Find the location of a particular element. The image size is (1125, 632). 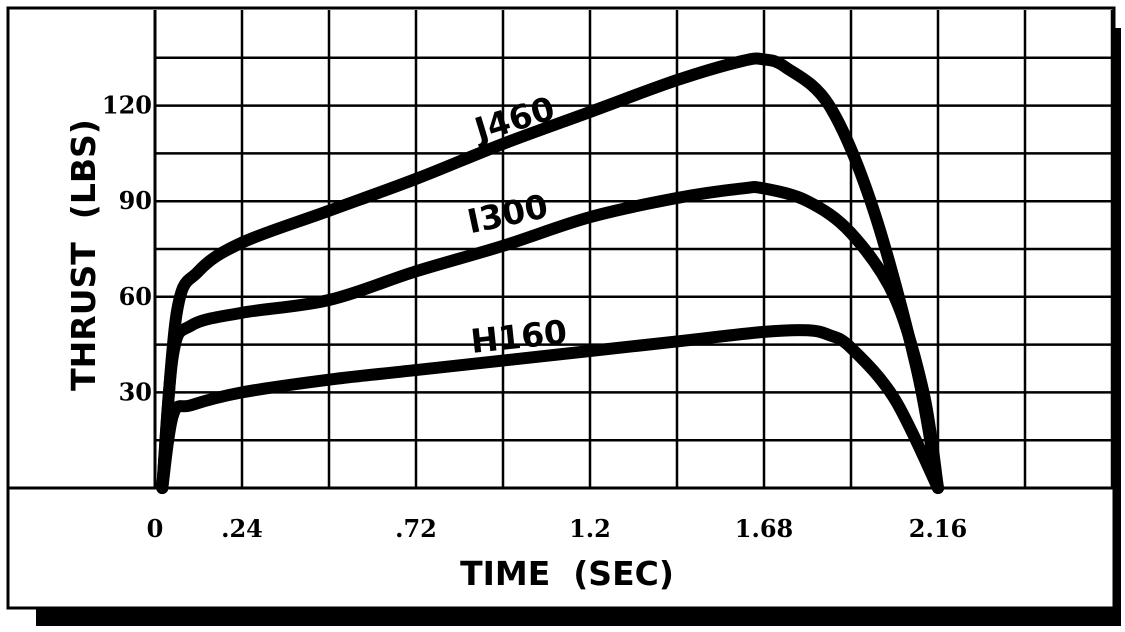

y-tick-label: 30 is located at coordinates (135, 391).